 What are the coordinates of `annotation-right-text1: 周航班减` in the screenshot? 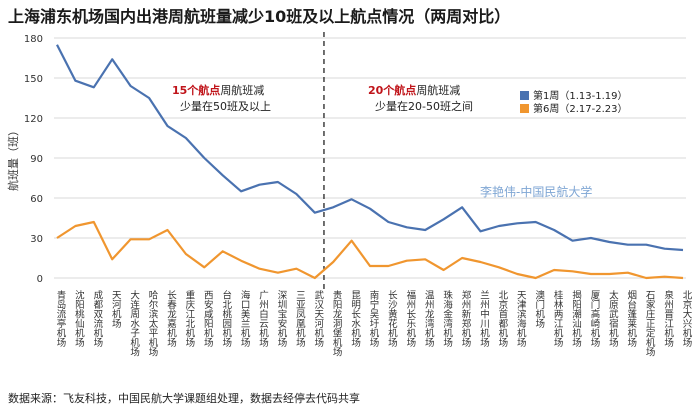 It's located at (438, 90).